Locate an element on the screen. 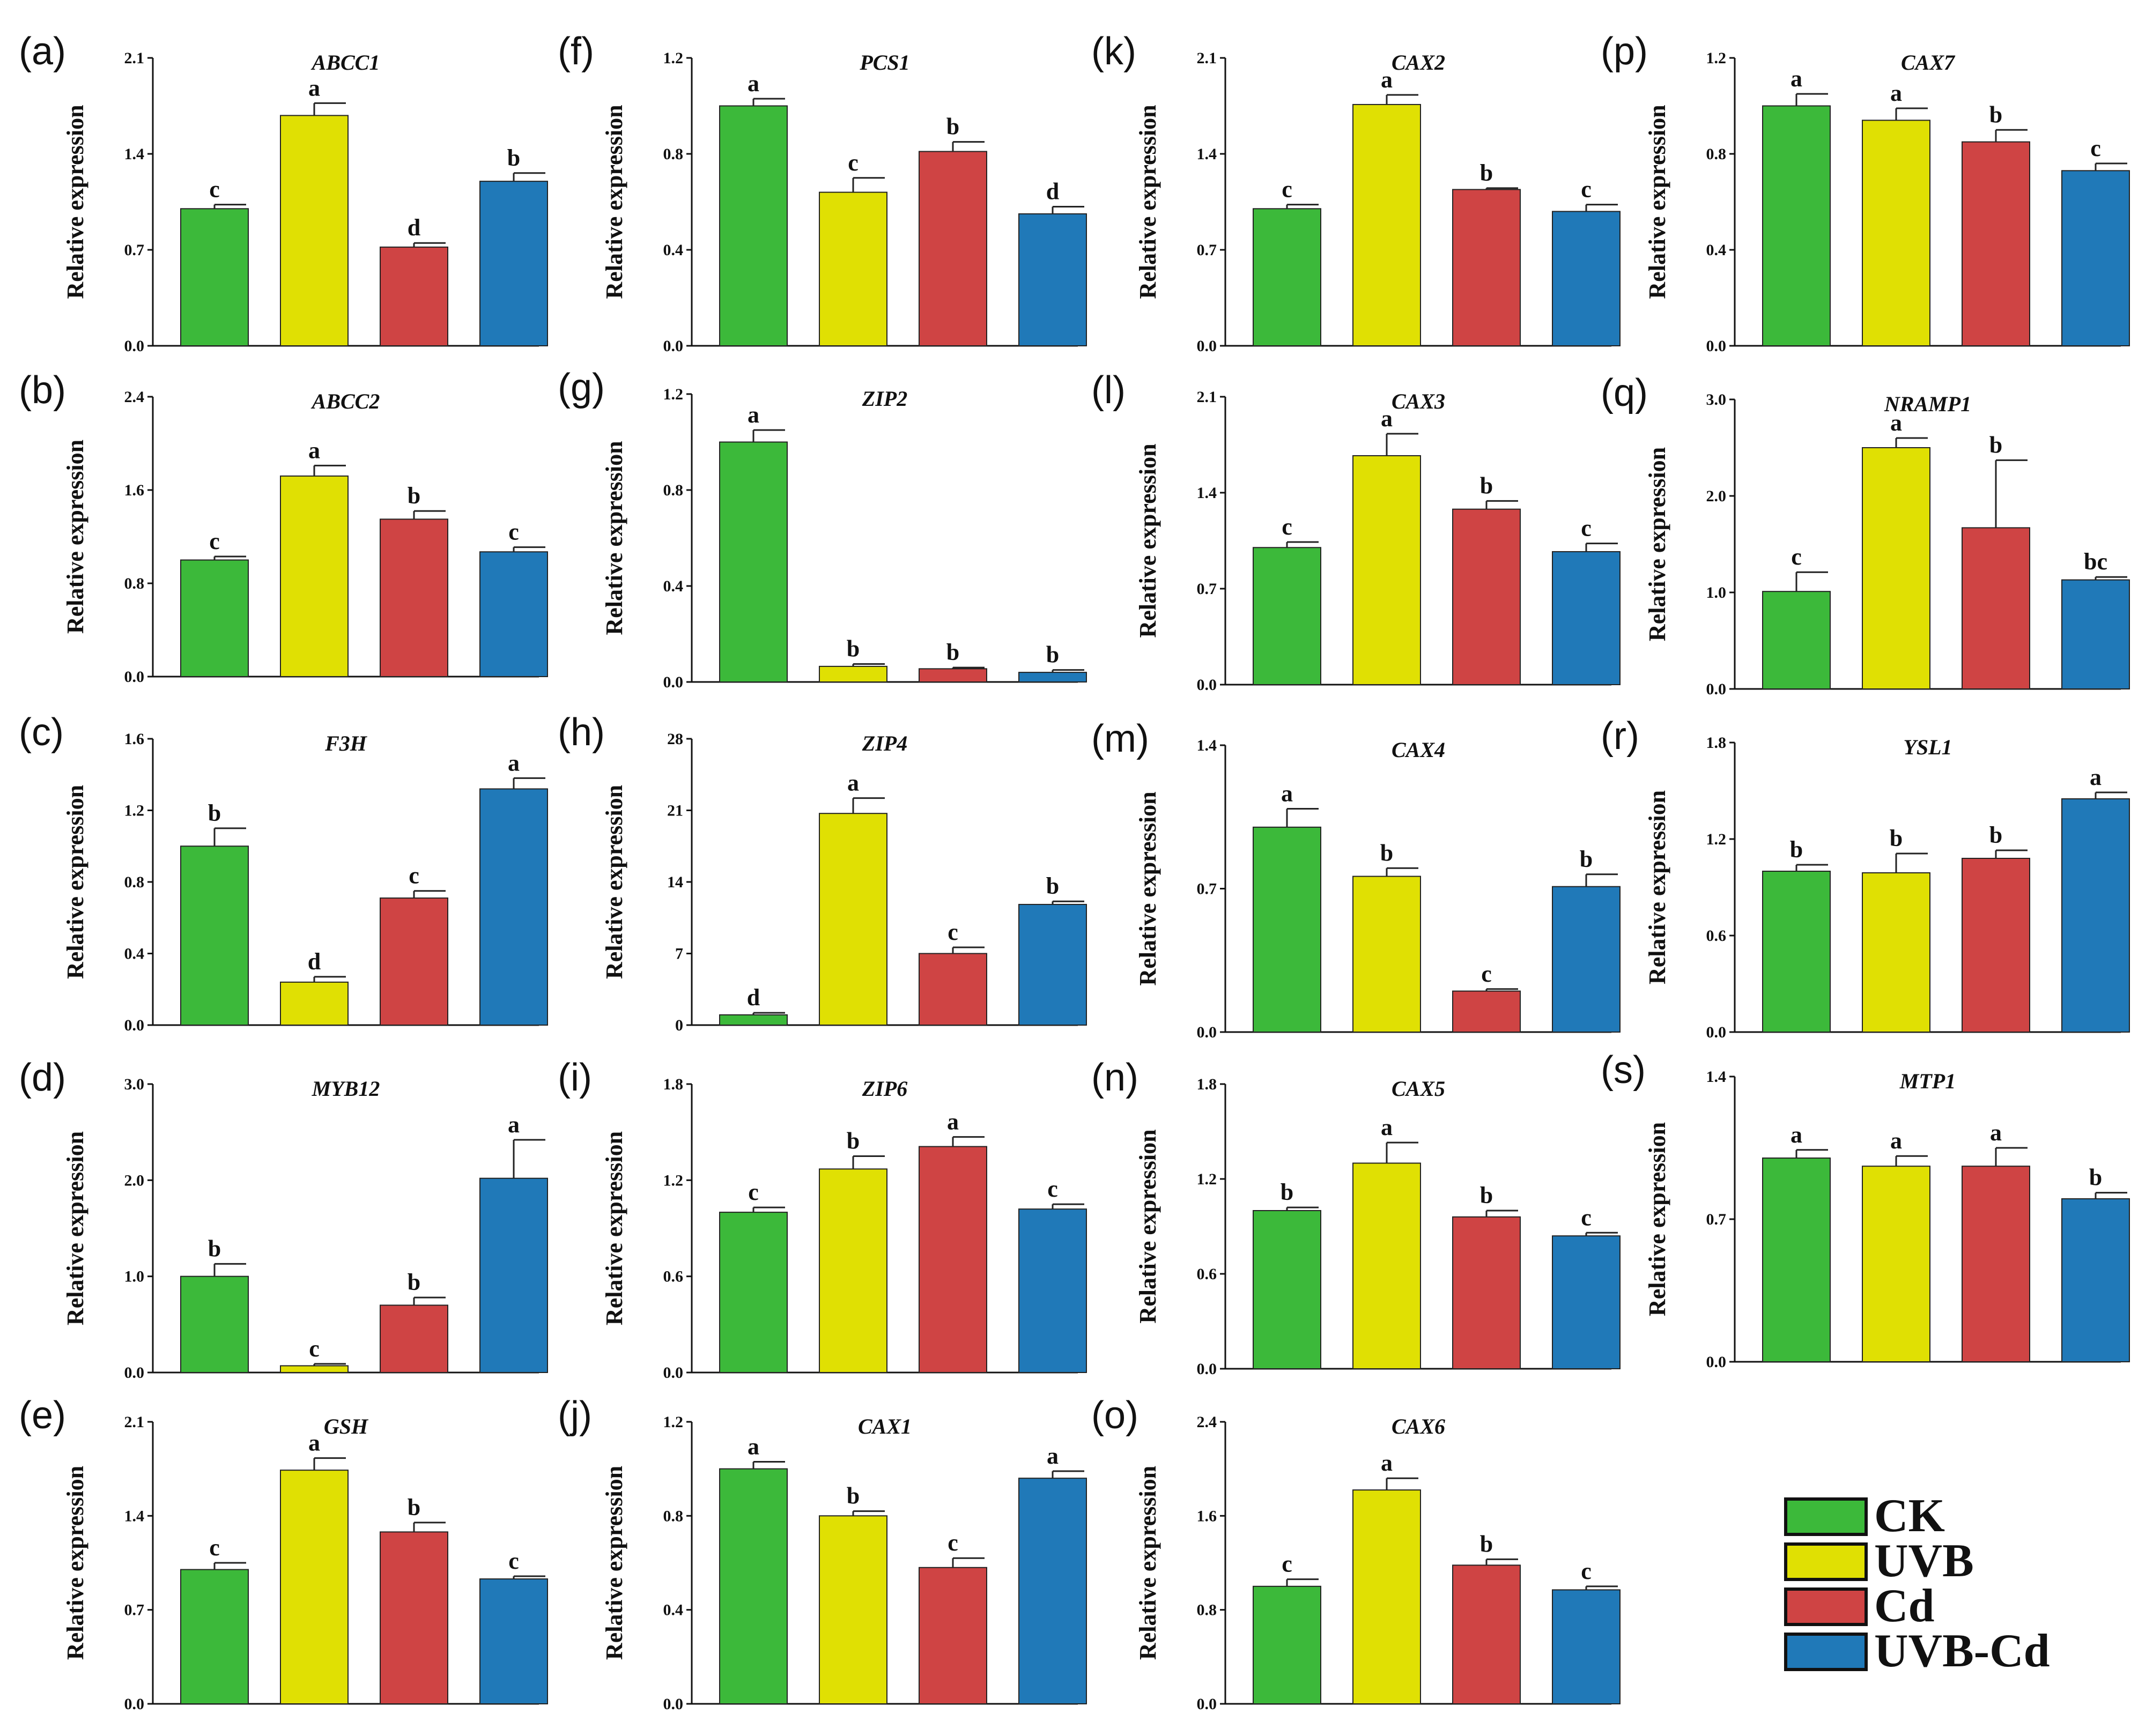  y-tick-label: 1.6 is located at coordinates (134, 490).